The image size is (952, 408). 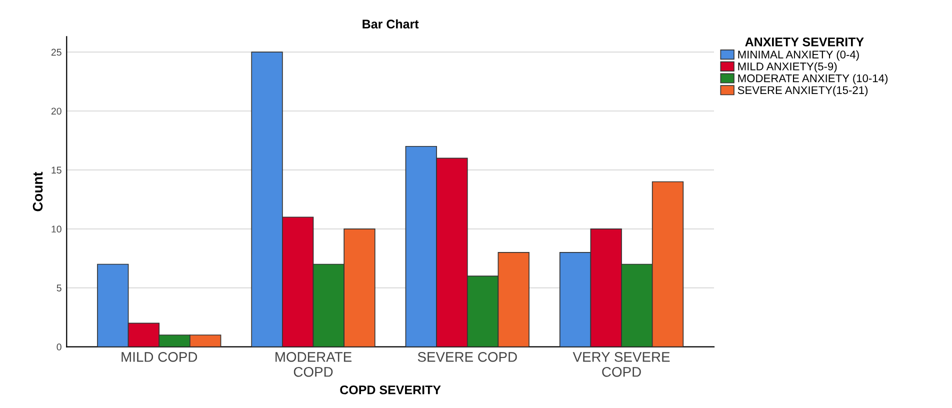 I want to click on y-axis-title: Count, so click(x=37, y=192).